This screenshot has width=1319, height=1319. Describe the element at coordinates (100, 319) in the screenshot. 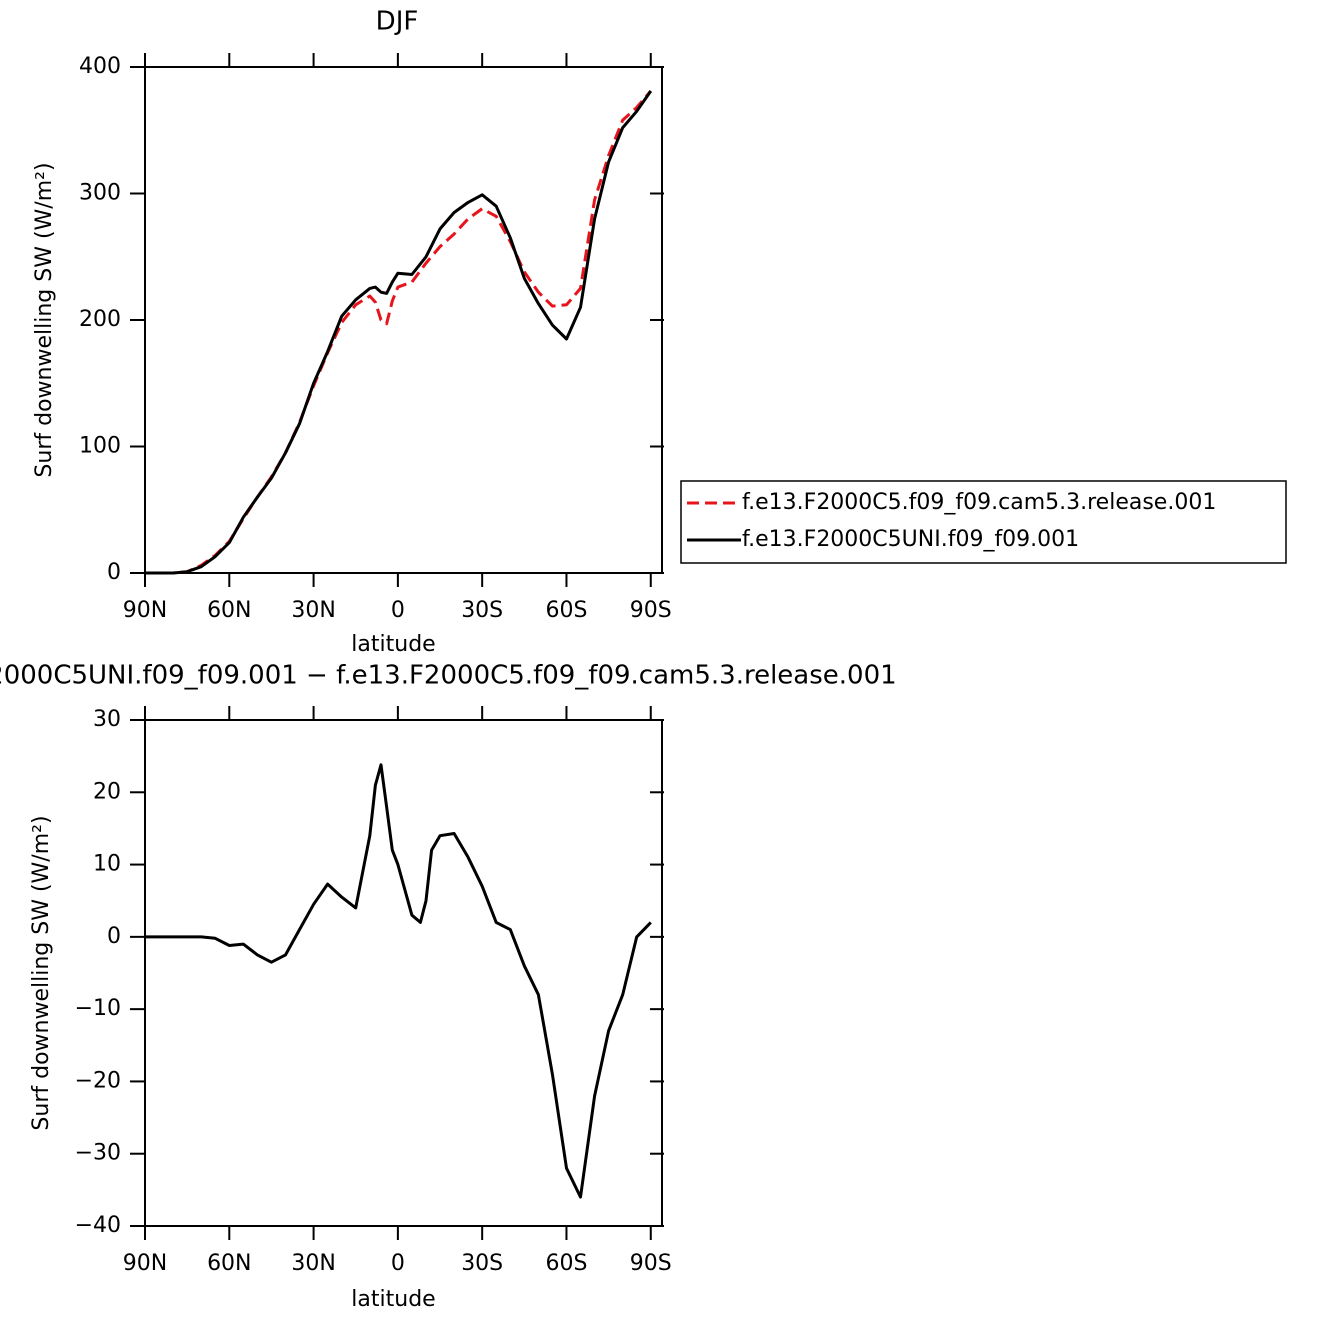

I see `y-tick-label: 200` at that location.